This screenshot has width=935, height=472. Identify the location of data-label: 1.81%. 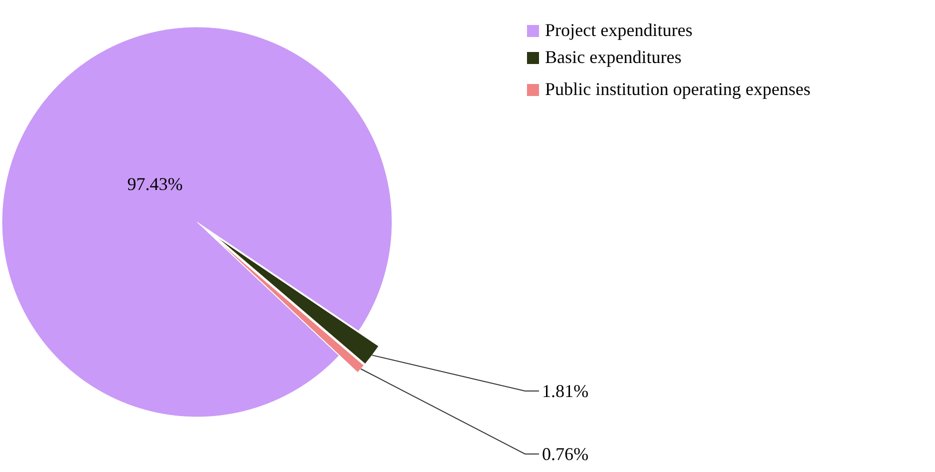
(565, 391).